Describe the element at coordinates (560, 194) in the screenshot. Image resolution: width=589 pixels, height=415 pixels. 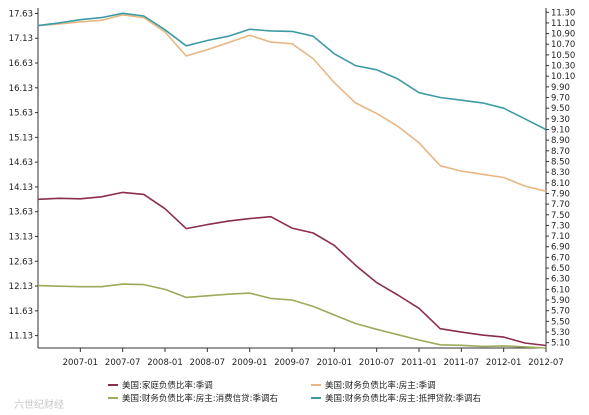
I see `right-tick-label: 7.90` at that location.